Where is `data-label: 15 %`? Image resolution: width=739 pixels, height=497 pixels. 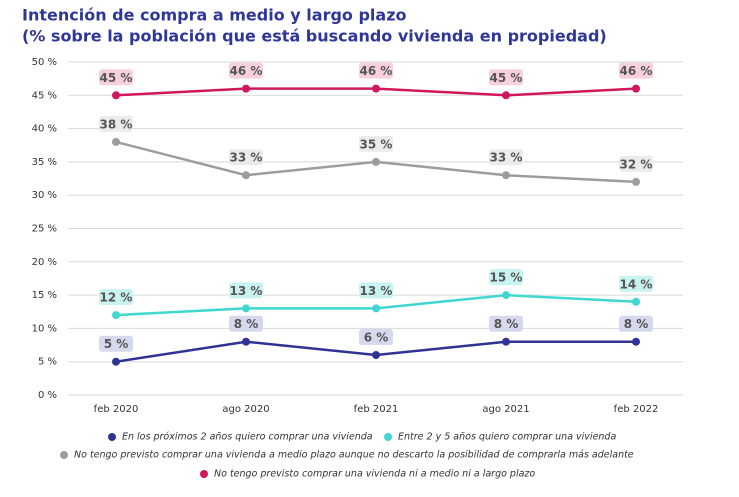
data-label: 15 % is located at coordinates (506, 278).